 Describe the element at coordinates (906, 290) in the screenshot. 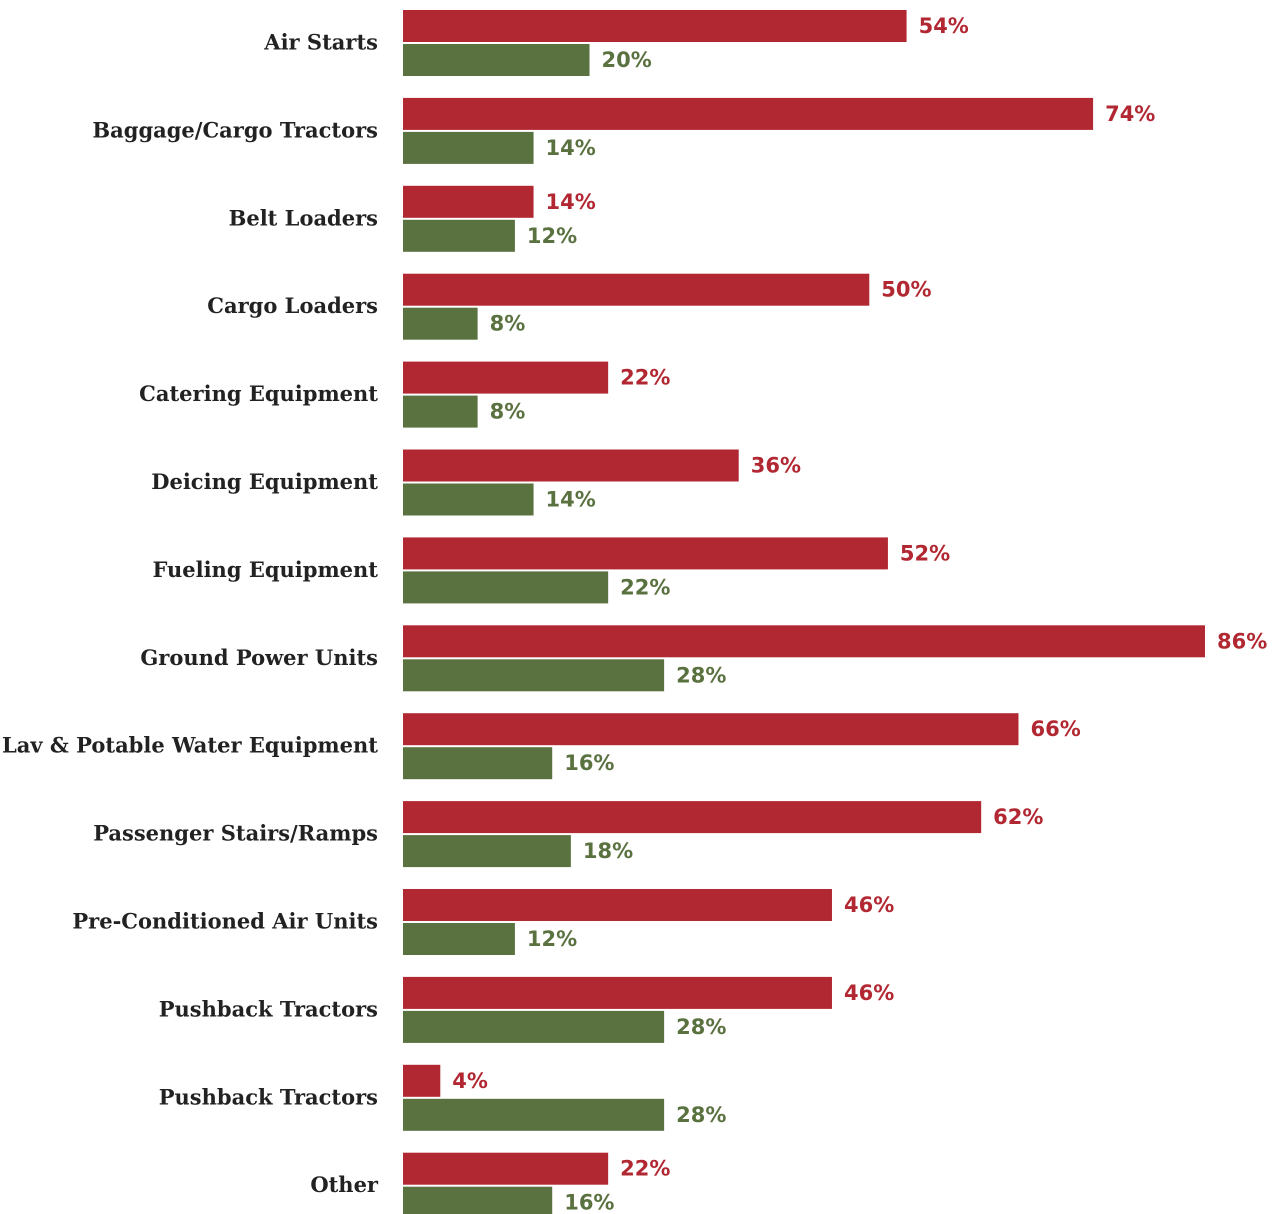

I see `value-label: 50%` at that location.